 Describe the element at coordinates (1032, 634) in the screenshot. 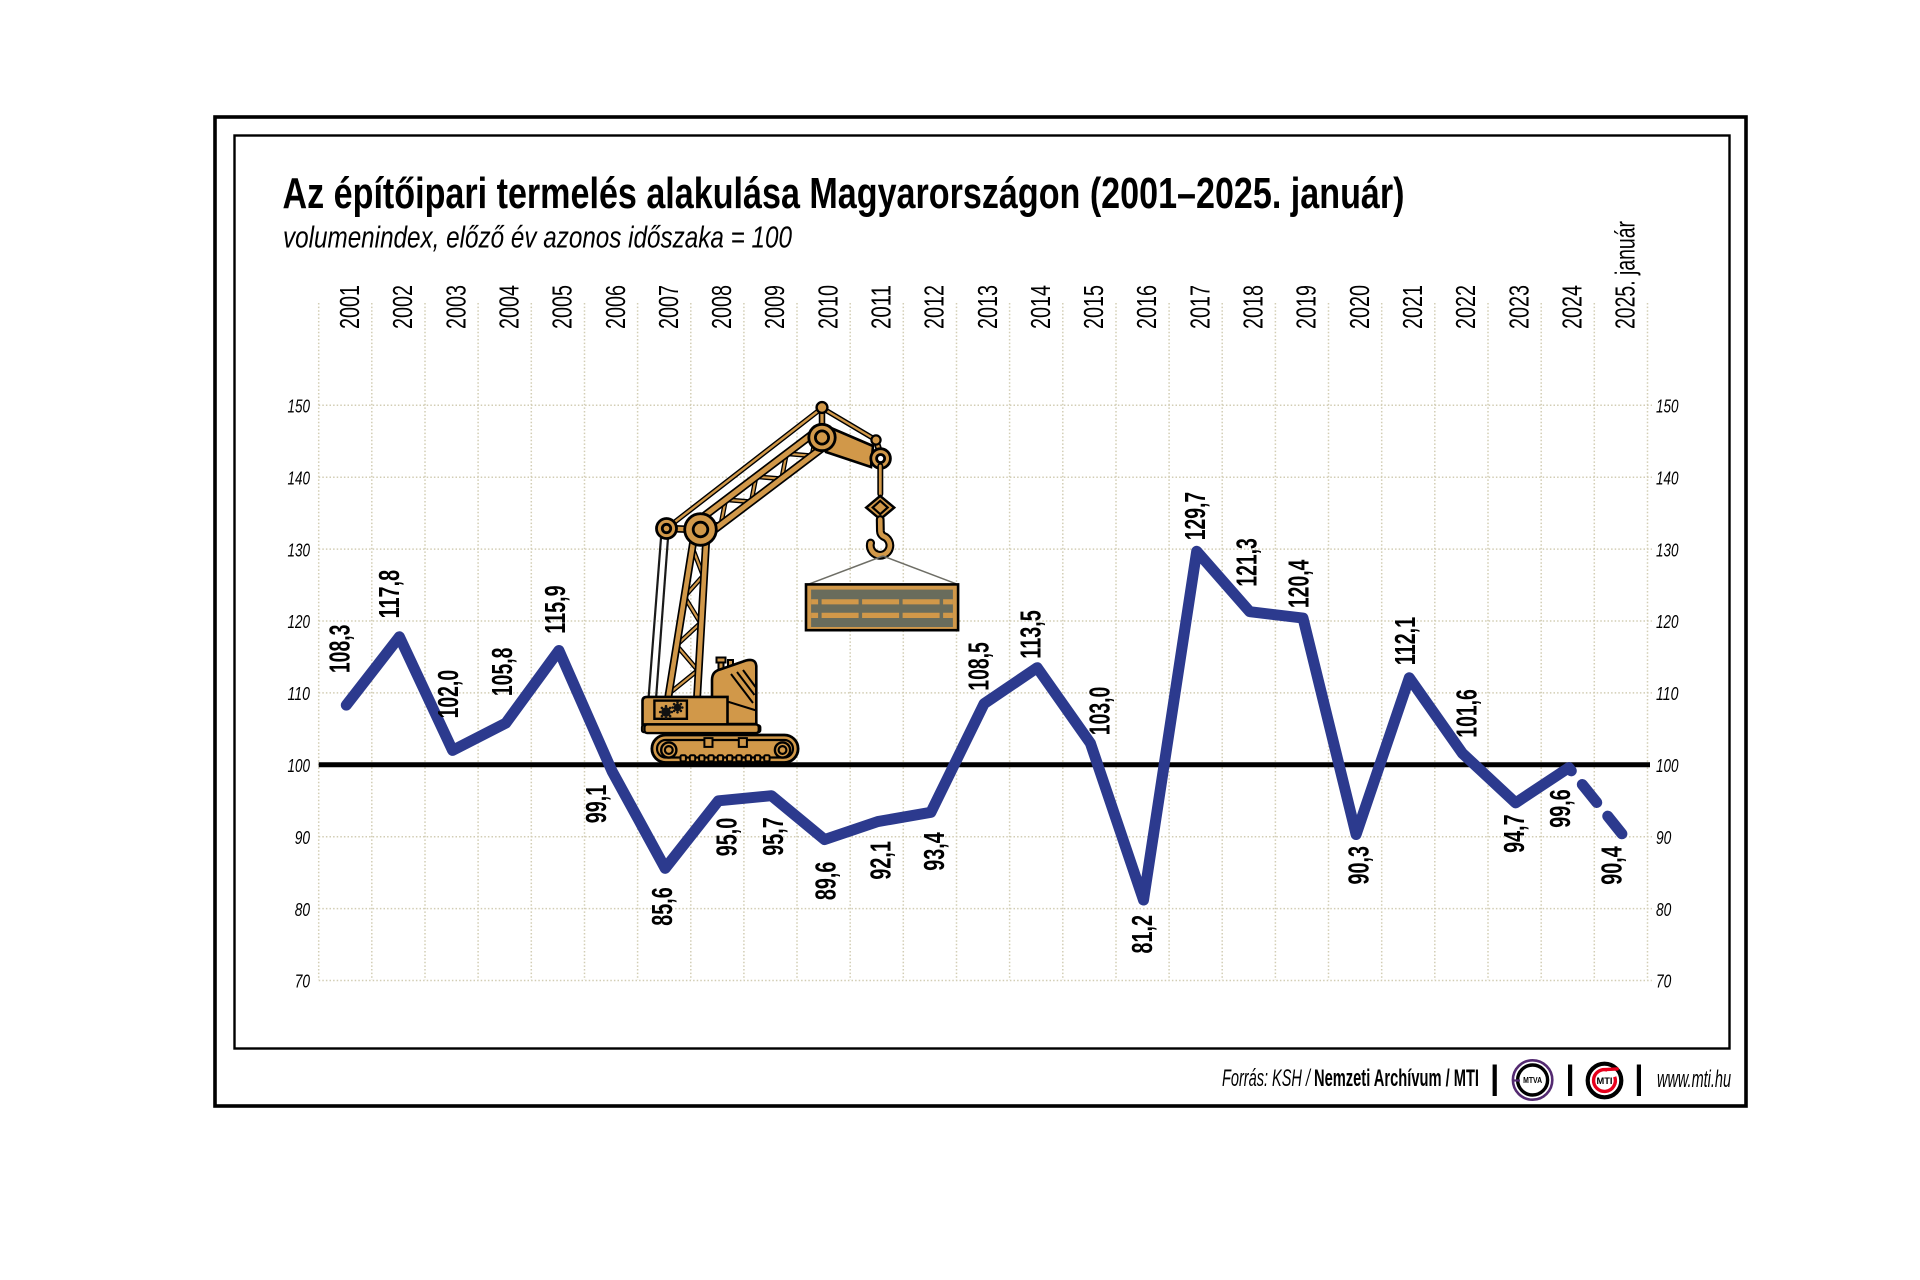

I see `svg-text: 113,5` at that location.